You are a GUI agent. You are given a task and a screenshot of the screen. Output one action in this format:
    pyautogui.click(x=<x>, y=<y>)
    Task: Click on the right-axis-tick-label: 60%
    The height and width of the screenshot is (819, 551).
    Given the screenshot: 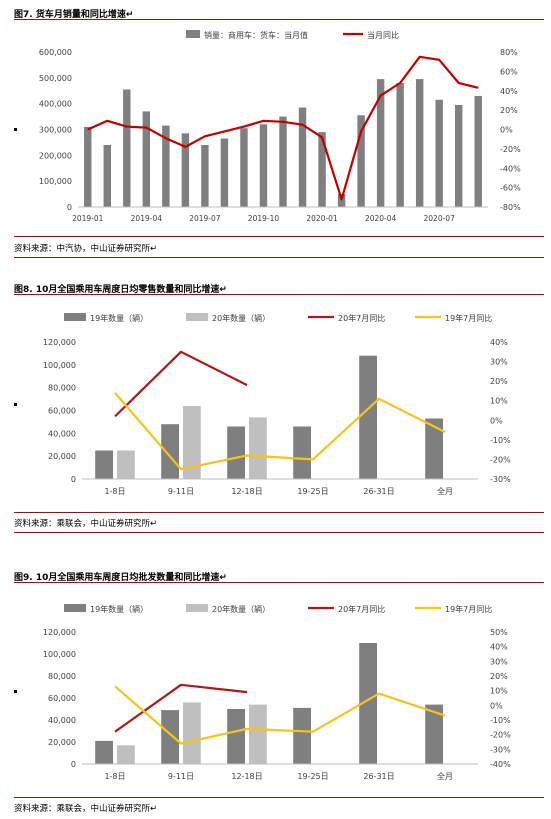 What is the action you would take?
    pyautogui.click(x=509, y=71)
    